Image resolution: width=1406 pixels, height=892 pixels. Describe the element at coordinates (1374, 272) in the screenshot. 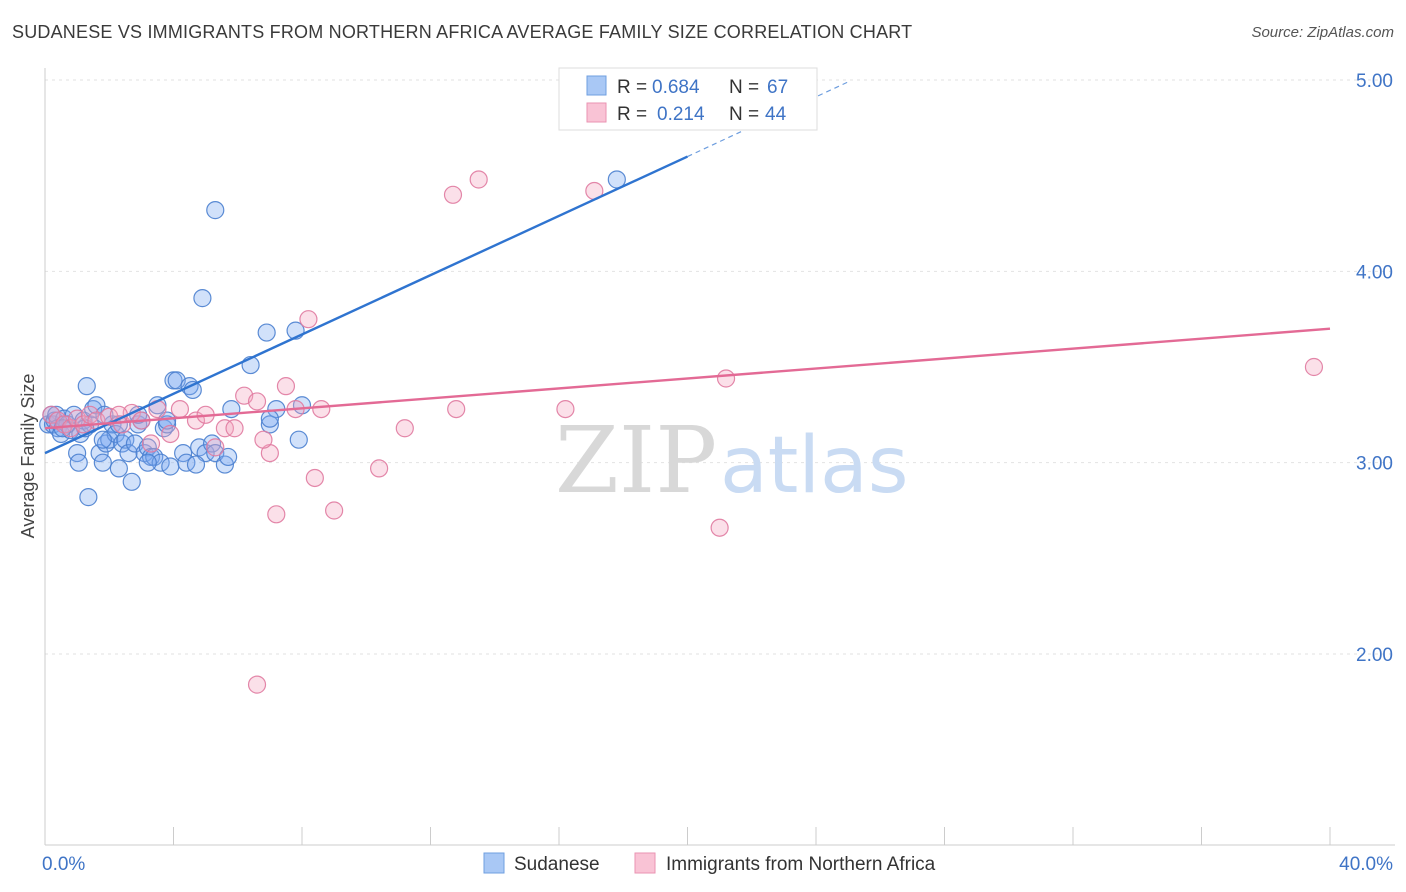

I see `y-tick-label-2: 4.00` at that location.